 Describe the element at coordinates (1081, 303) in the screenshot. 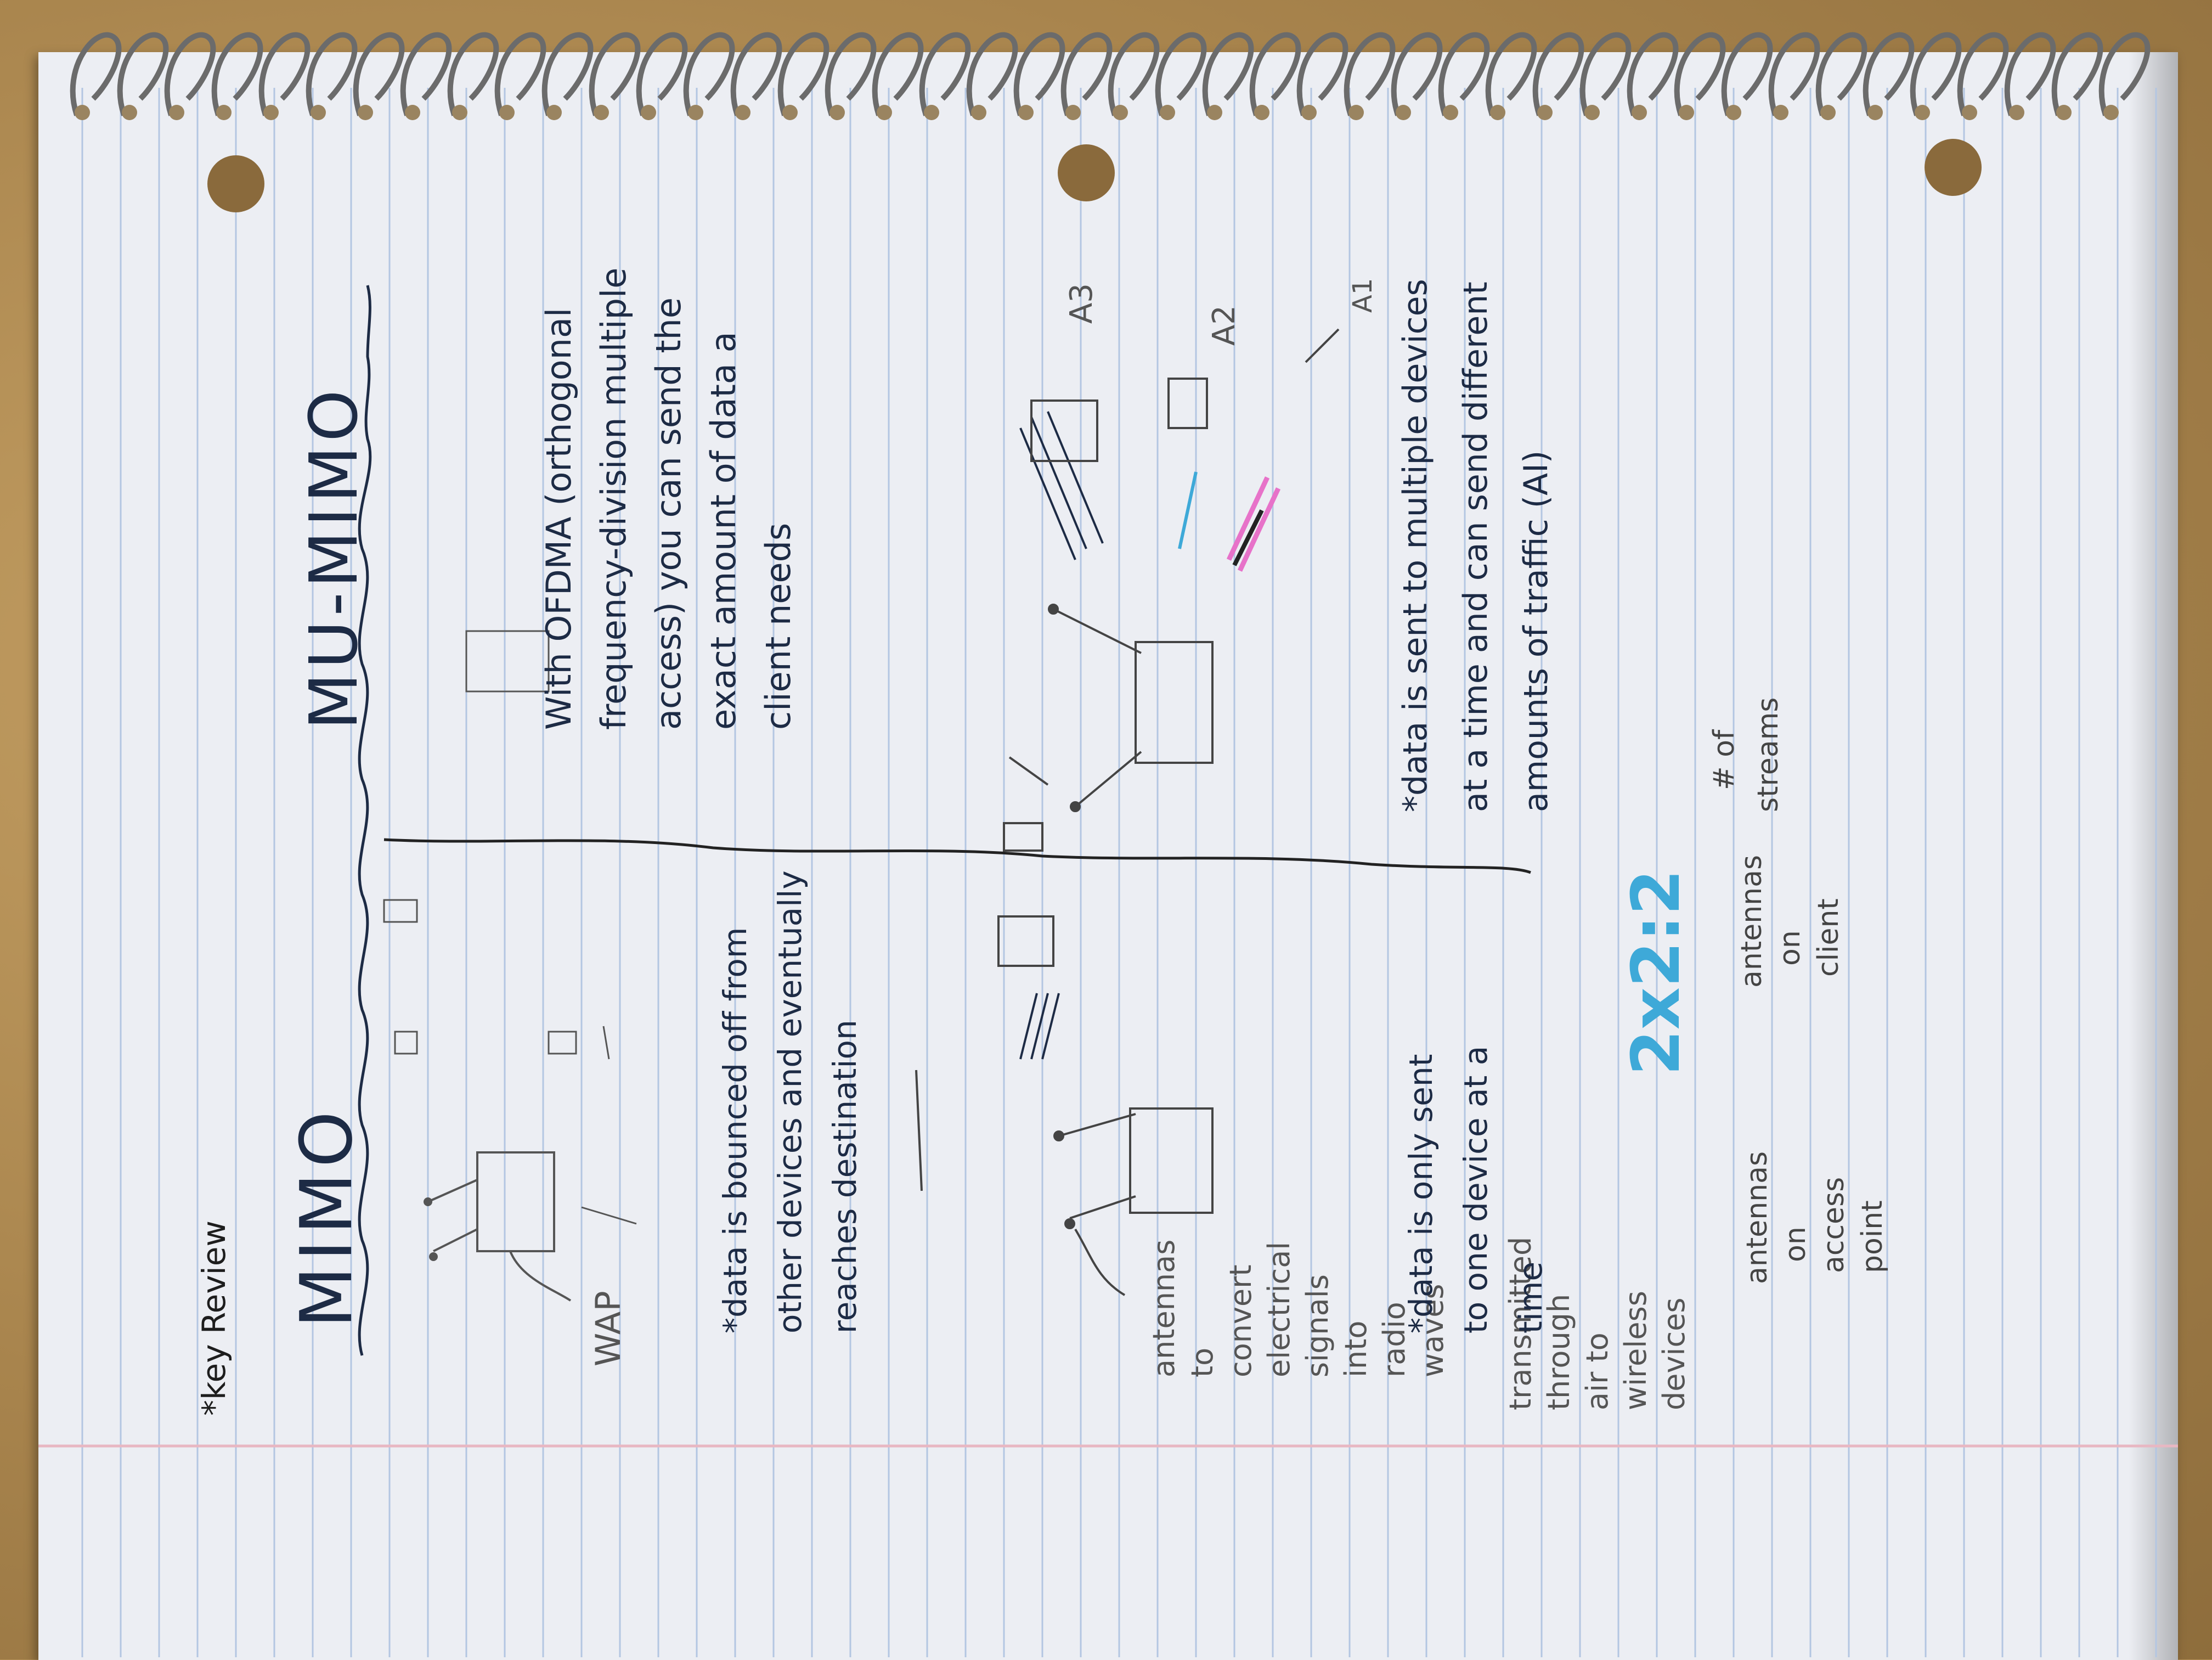

I see `client-label-a3: A3` at that location.